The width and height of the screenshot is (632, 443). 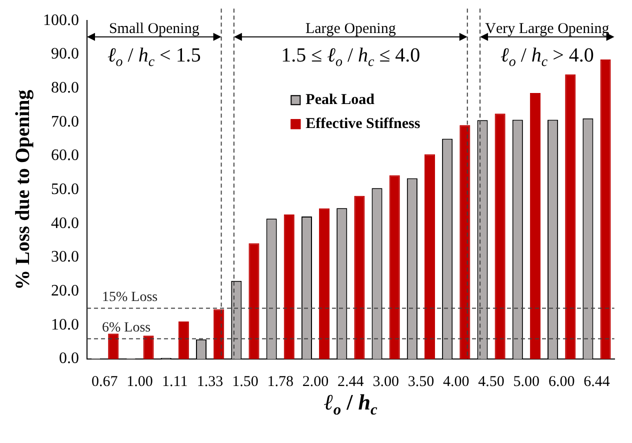 What do you see at coordinates (421, 382) in the screenshot?
I see `x-tick-label: 3.50` at bounding box center [421, 382].